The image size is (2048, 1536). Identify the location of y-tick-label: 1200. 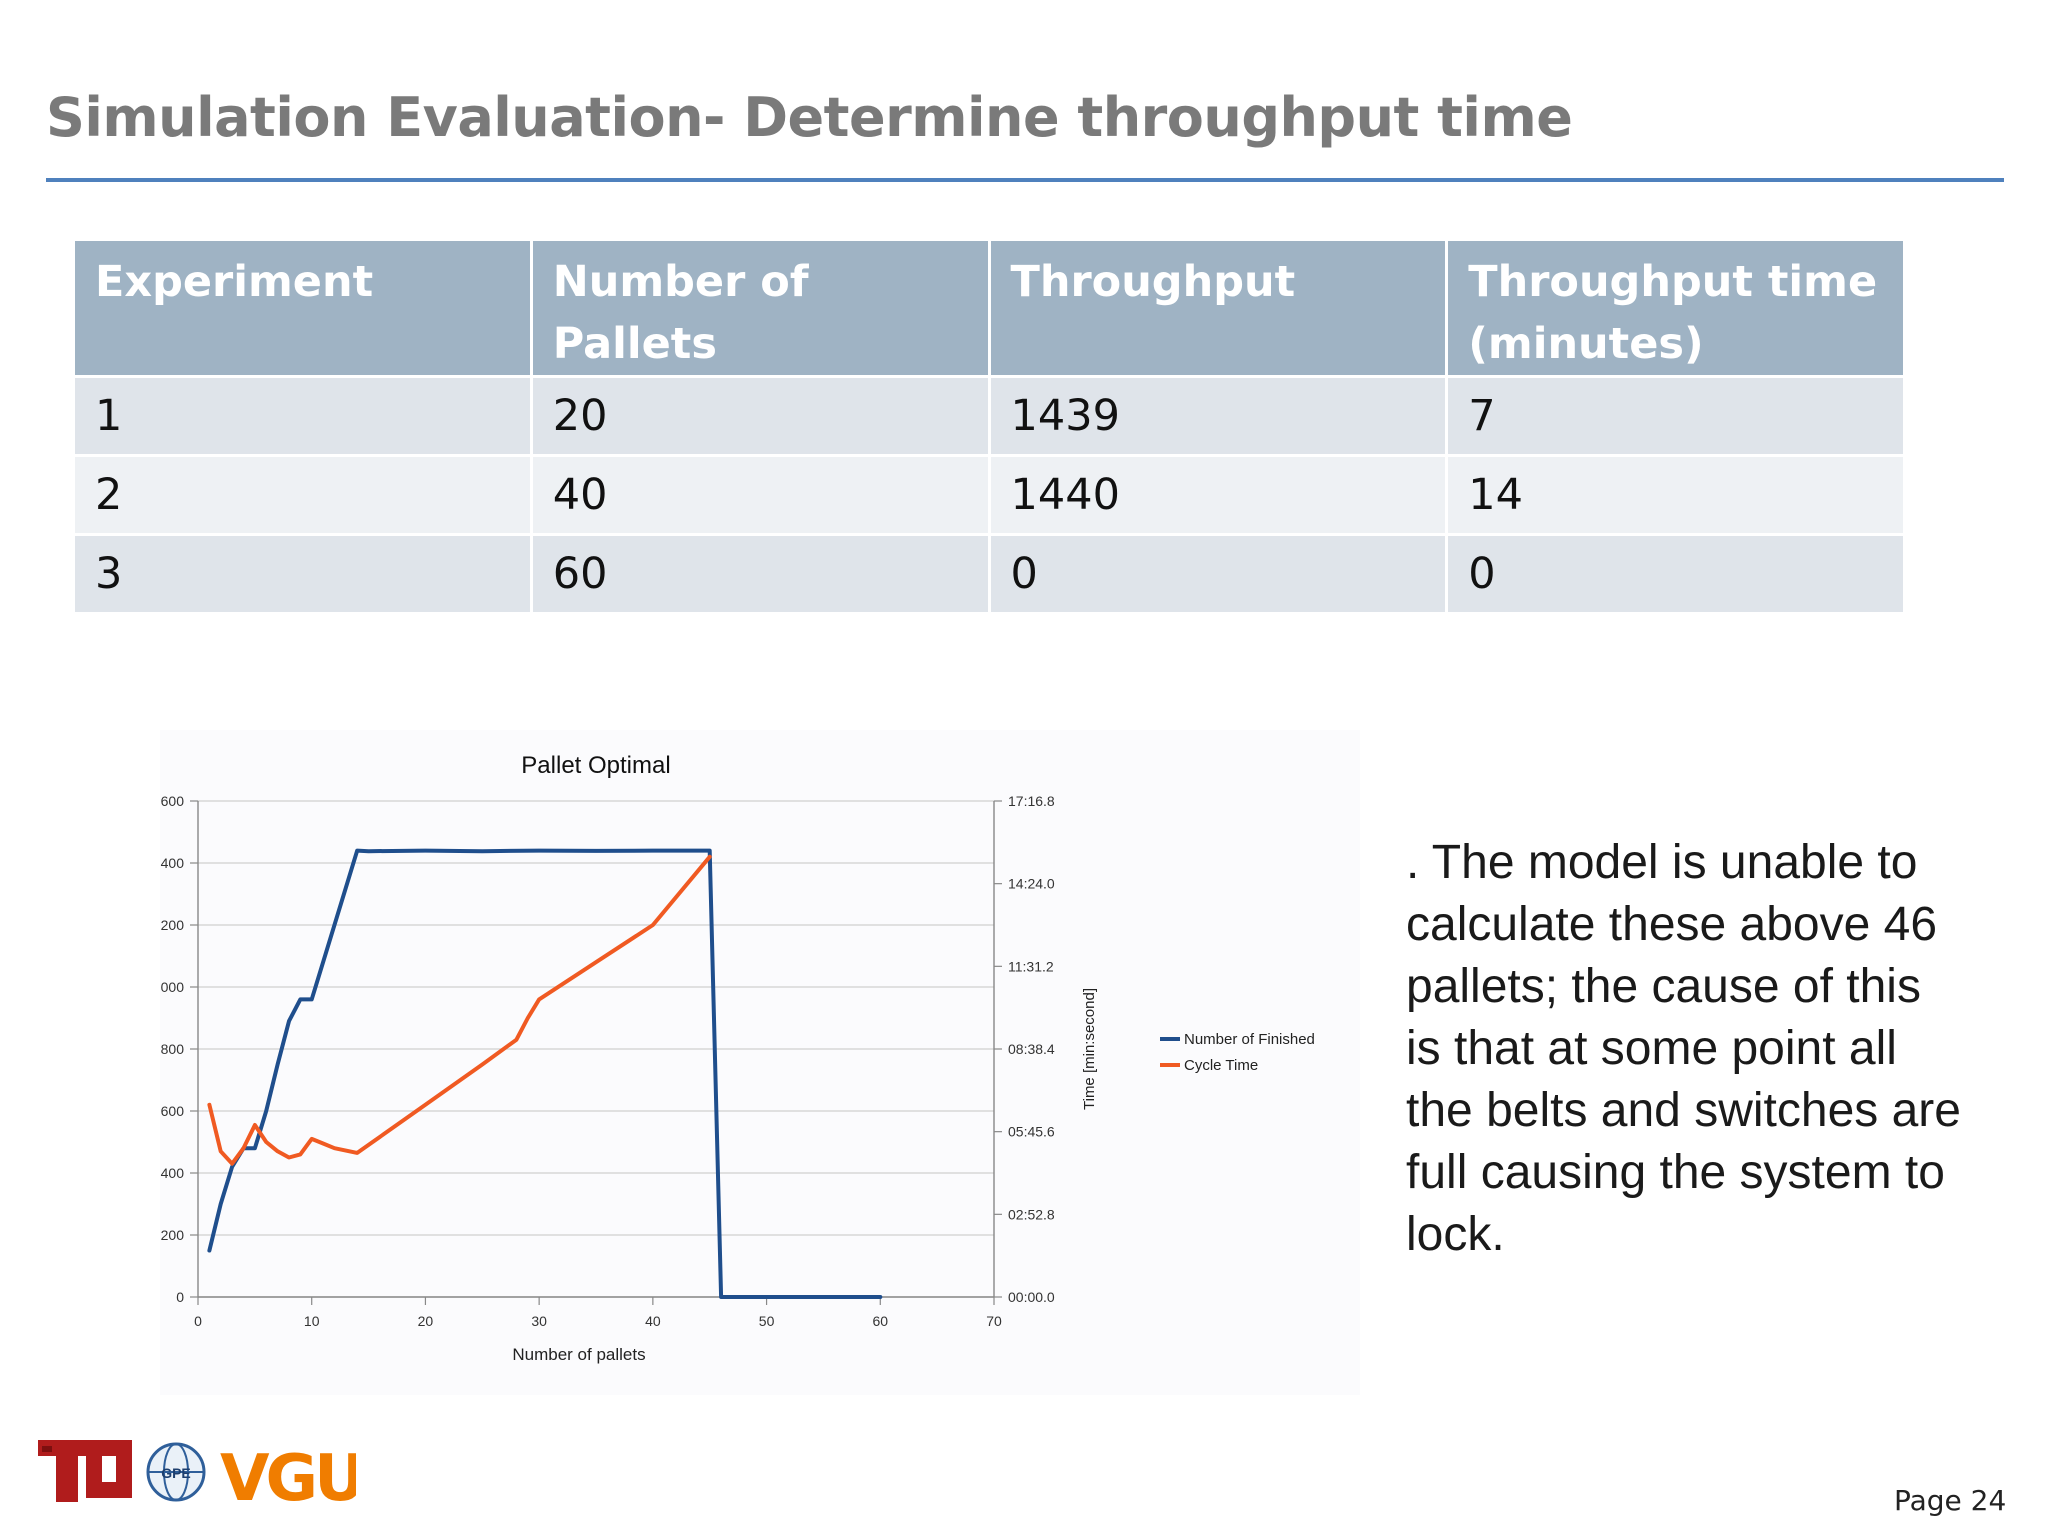
(172, 925).